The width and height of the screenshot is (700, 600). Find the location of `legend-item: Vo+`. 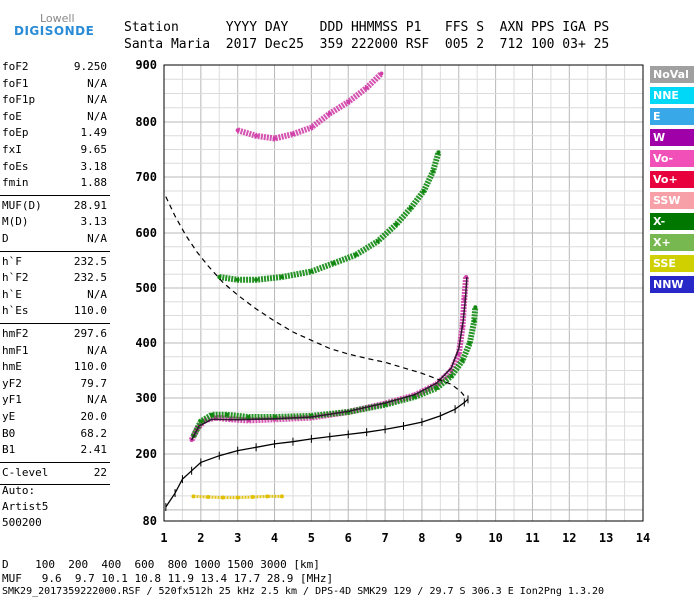

legend-item: Vo+ is located at coordinates (672, 179).